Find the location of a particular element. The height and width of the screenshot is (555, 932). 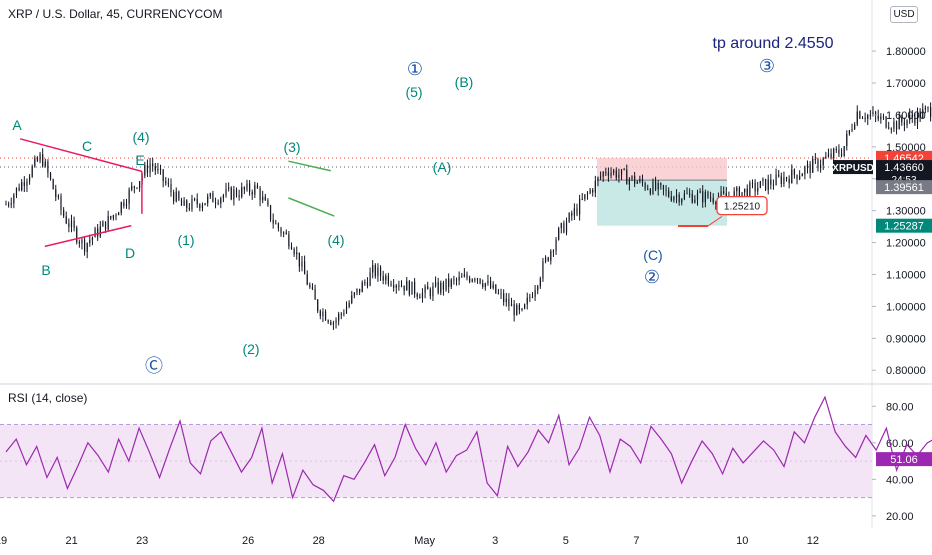

rsi-tick-label: 60.00 is located at coordinates (900, 444).